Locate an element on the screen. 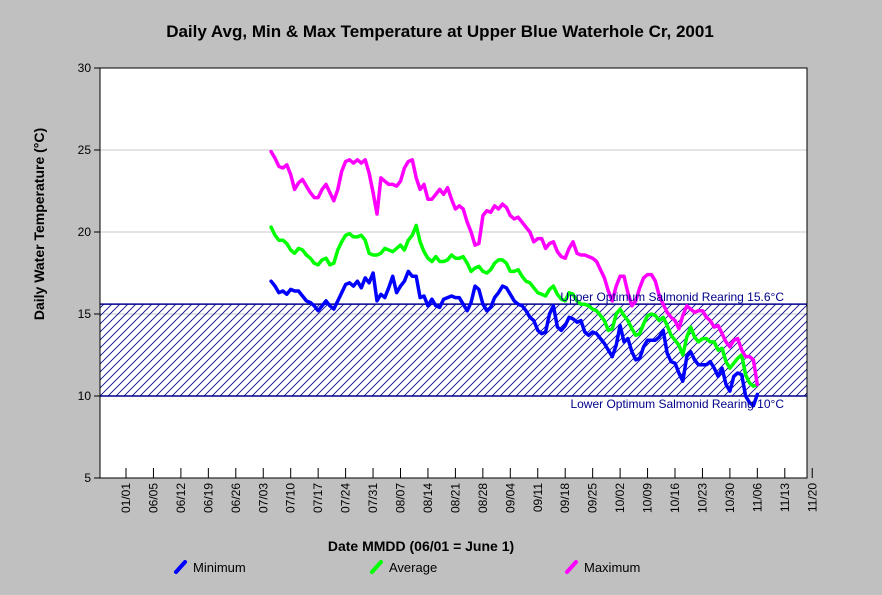 The height and width of the screenshot is (595, 882). x-tick-label: 11/20 is located at coordinates (812, 497).